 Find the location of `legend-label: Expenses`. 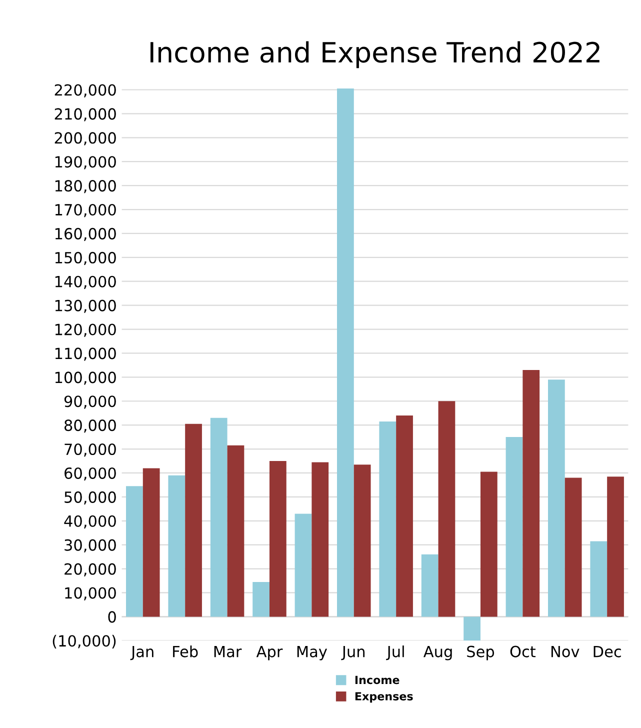

legend-label: Expenses is located at coordinates (384, 697).